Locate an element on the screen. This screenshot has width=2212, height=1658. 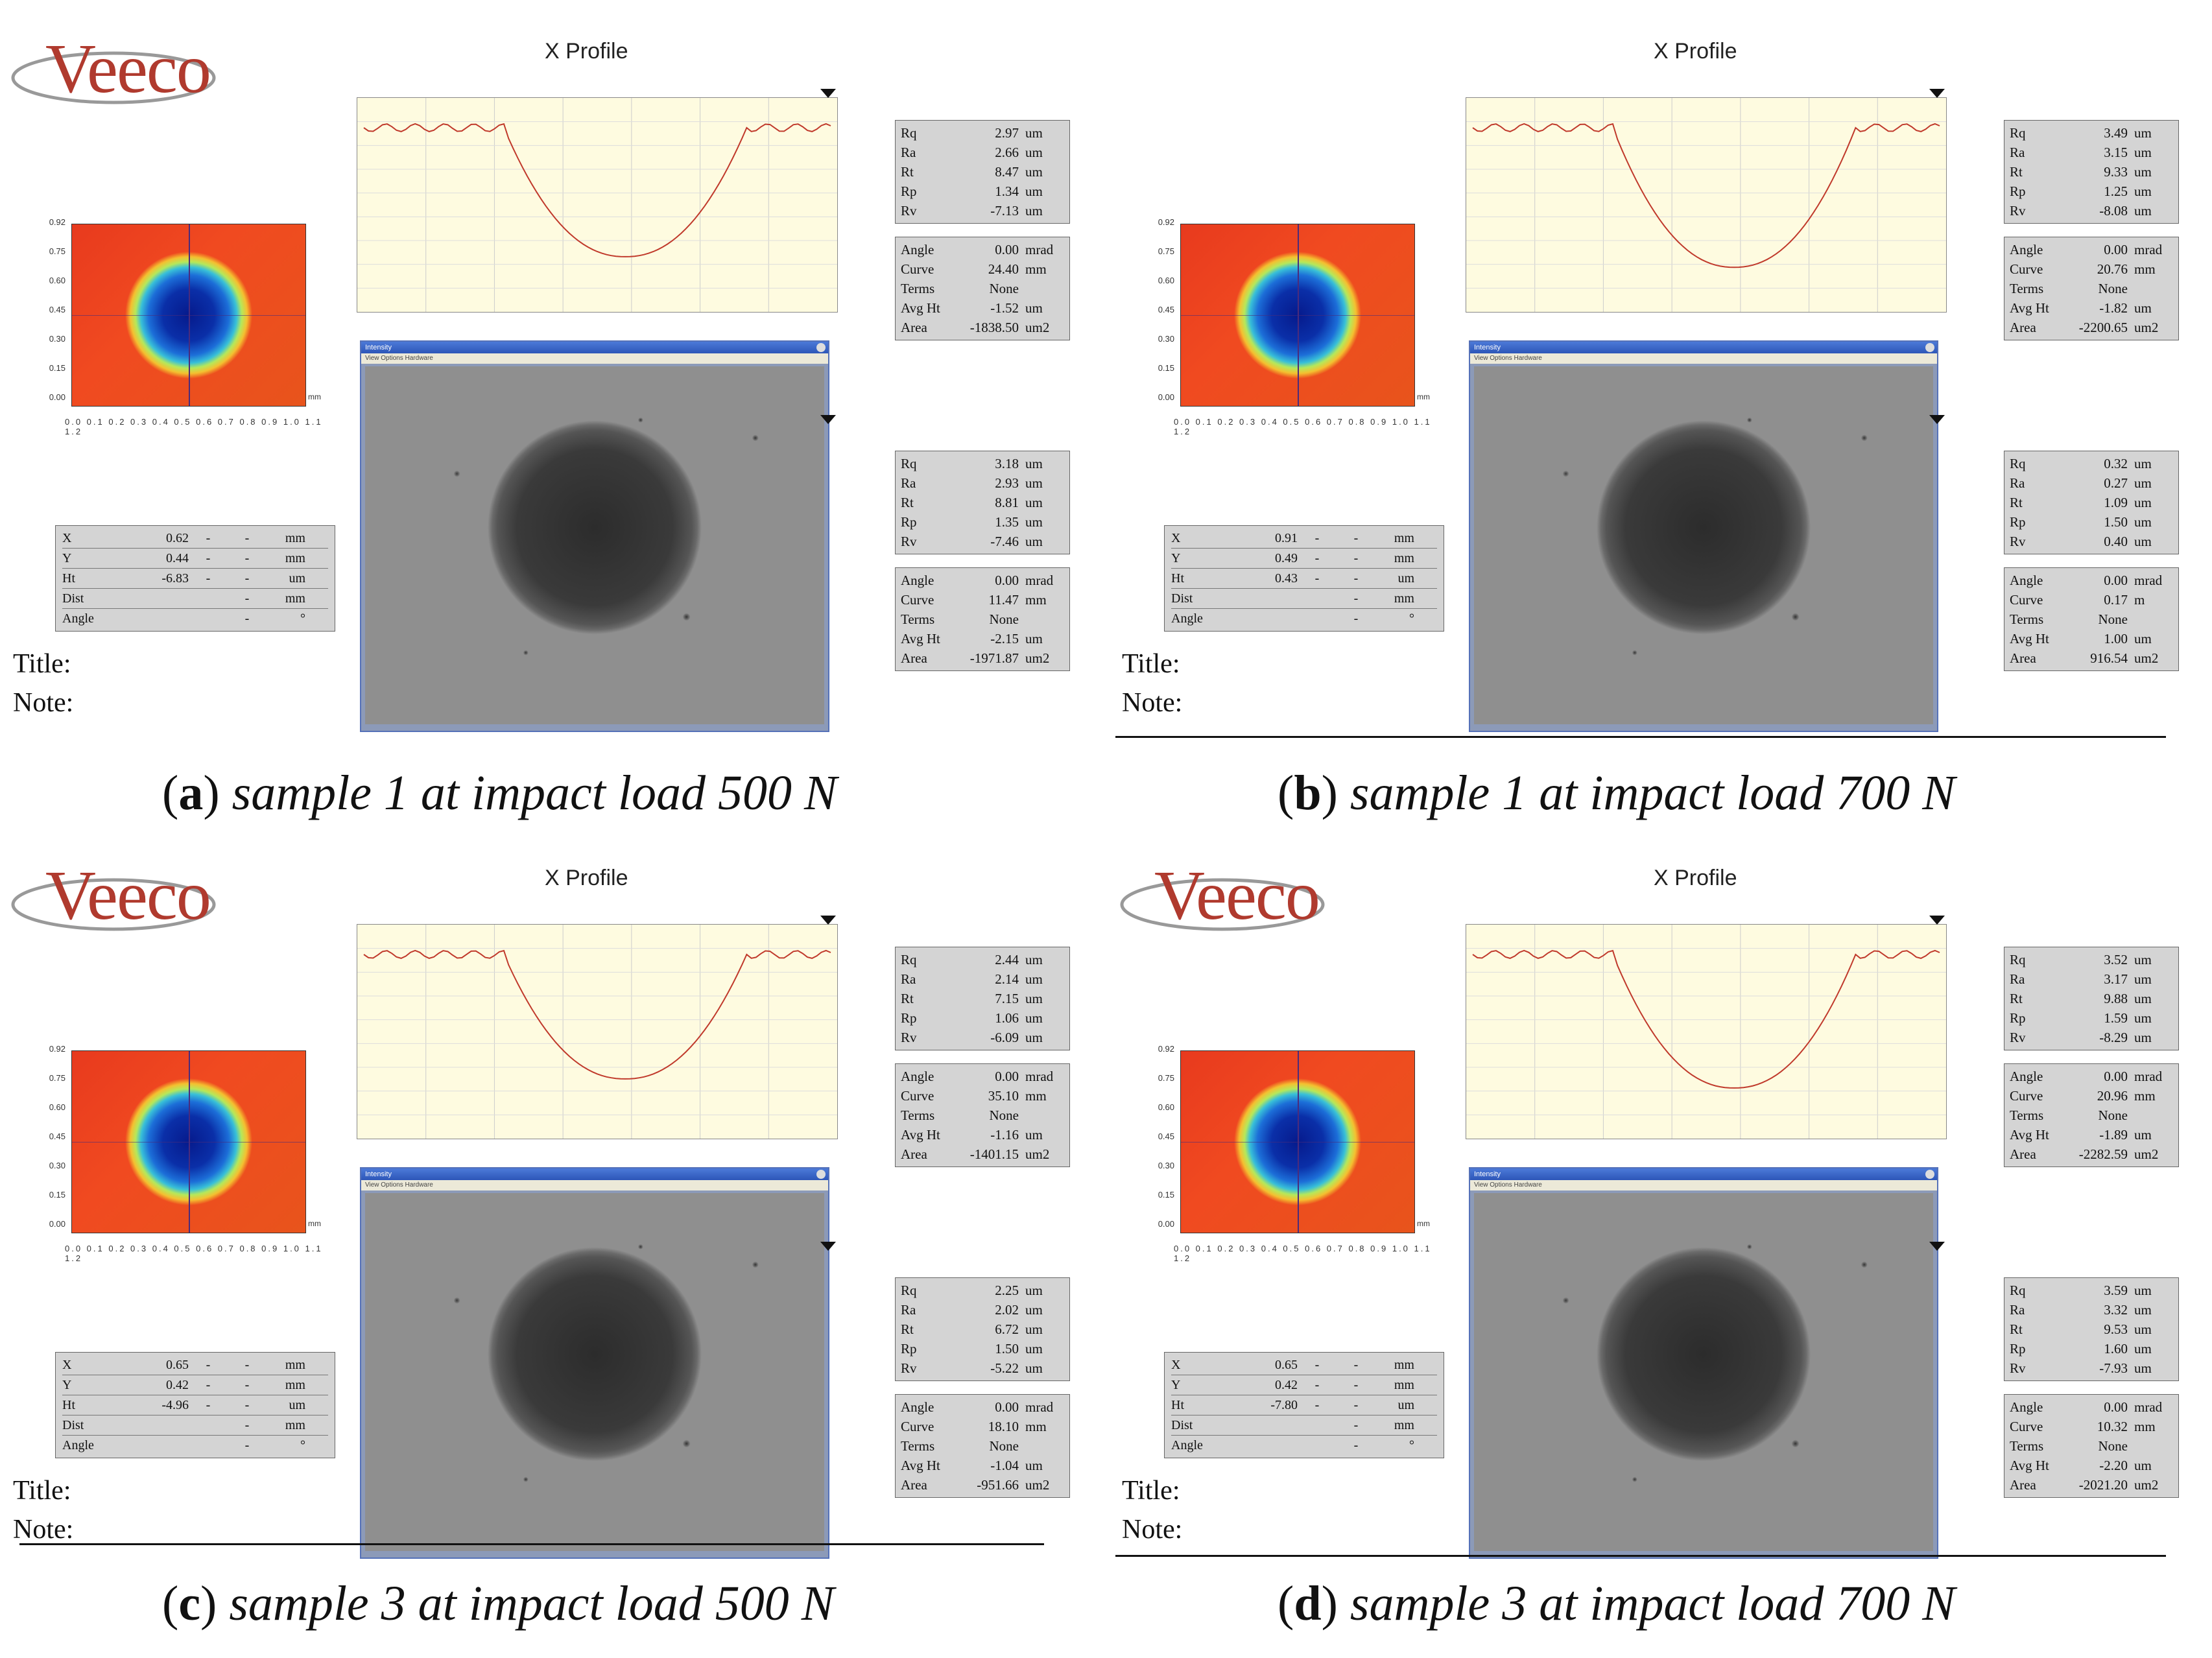
cursor-cell: Angle is located at coordinates (1187, 618).